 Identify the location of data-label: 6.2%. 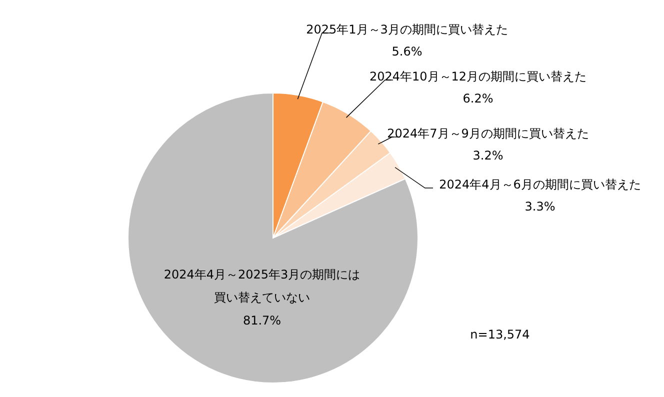
(478, 98).